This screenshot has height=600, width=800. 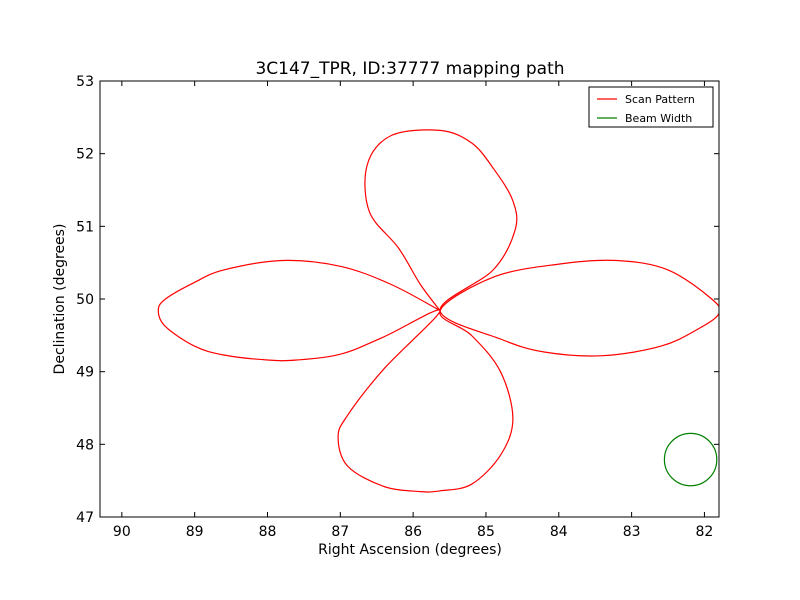 I want to click on legend-box, so click(x=651, y=107).